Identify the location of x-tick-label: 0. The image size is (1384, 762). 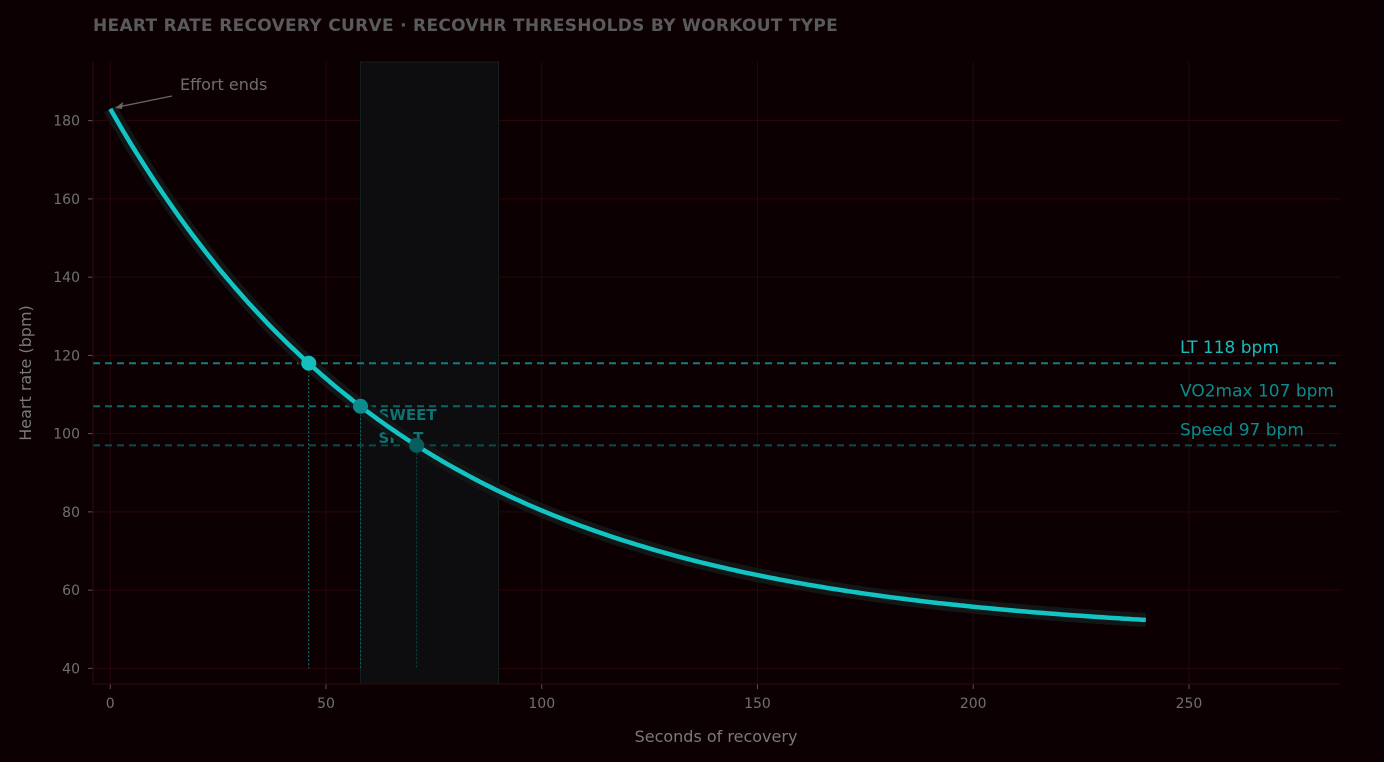
(110, 704).